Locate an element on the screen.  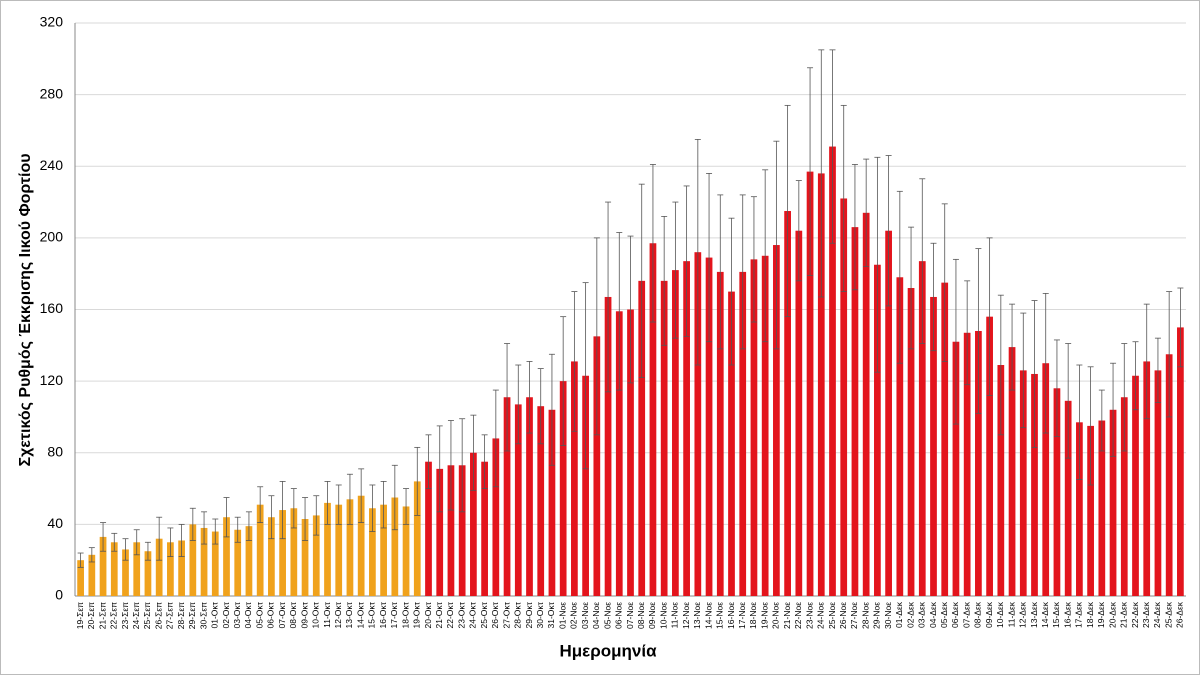
x-tick-label: 27-Σεπ is located at coordinates (170, 615).